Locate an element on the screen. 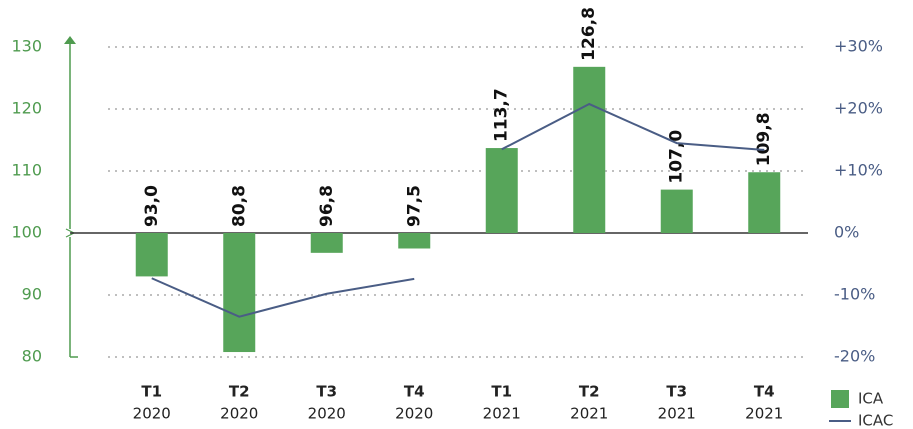  y2-tick-label: +20% is located at coordinates (858, 108).